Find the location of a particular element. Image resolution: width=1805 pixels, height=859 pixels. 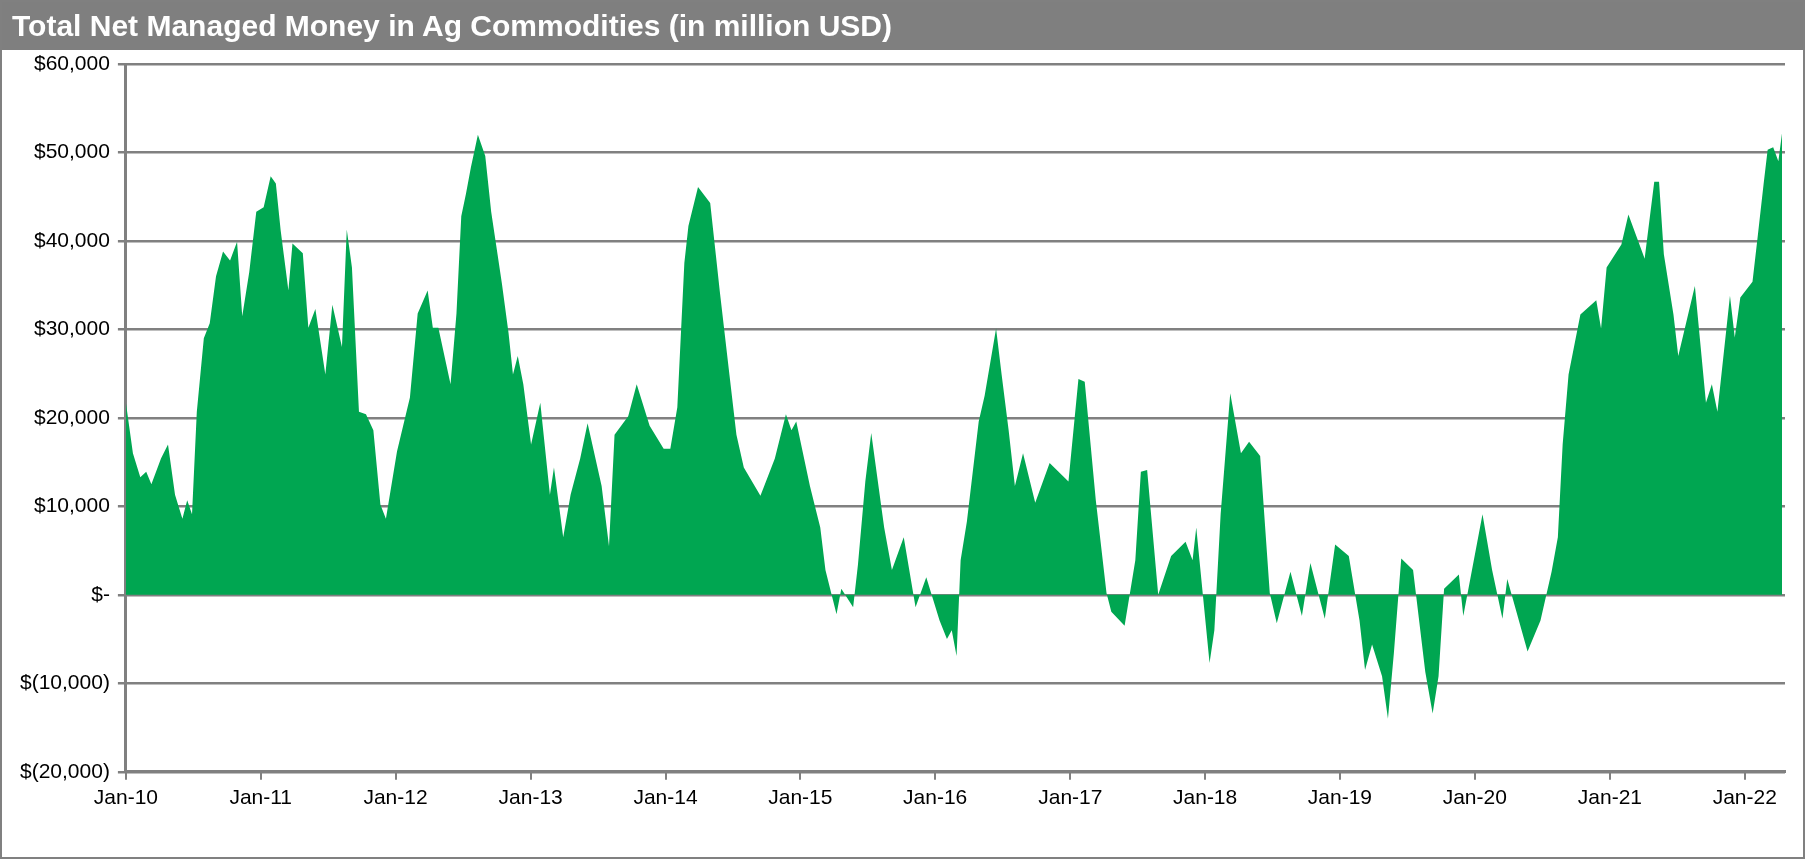

y-tick-label: $20,000 is located at coordinates (71, 416).